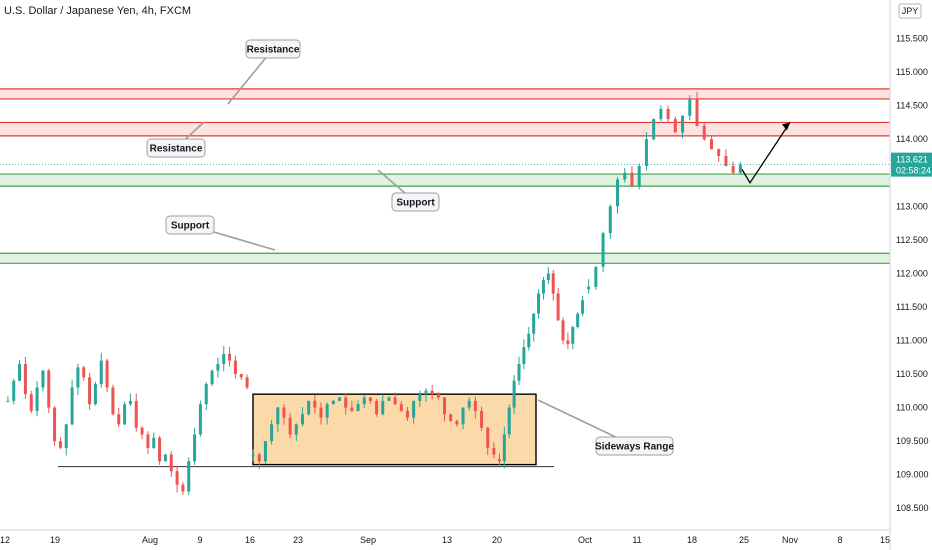 Image resolution: width=932 pixels, height=550 pixels. Describe the element at coordinates (912, 374) in the screenshot. I see `y-tick-label: 110.500` at that location.